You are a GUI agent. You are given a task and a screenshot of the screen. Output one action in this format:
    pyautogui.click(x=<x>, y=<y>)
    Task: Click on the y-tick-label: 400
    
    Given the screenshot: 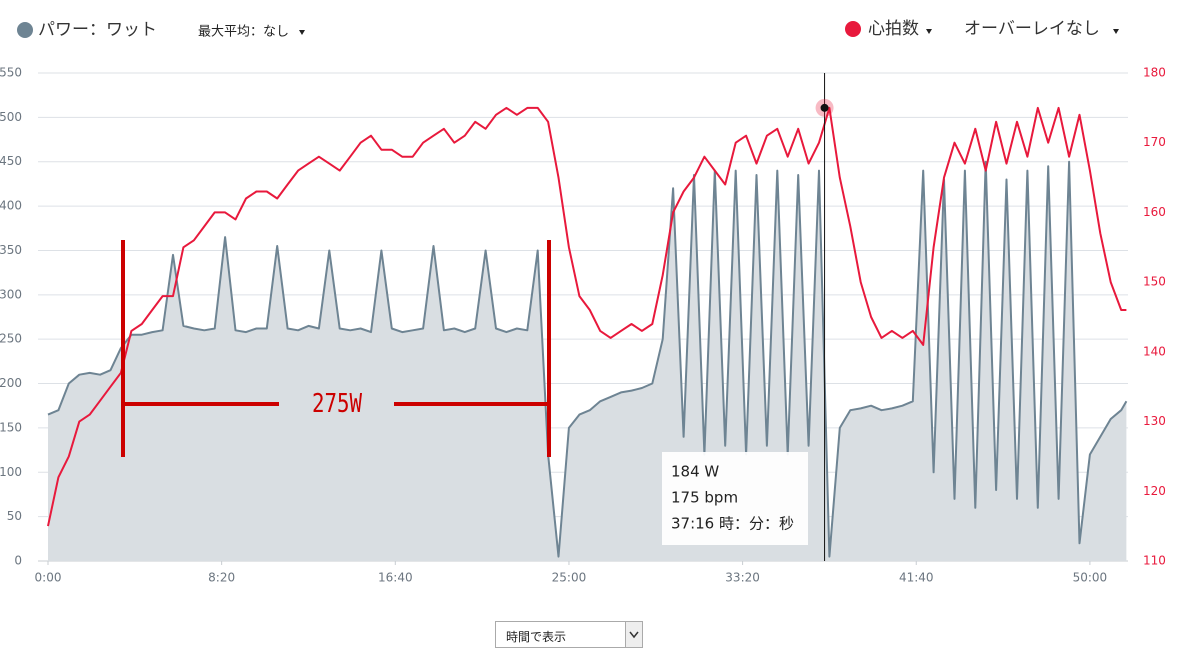 What is the action you would take?
    pyautogui.click(x=11, y=206)
    